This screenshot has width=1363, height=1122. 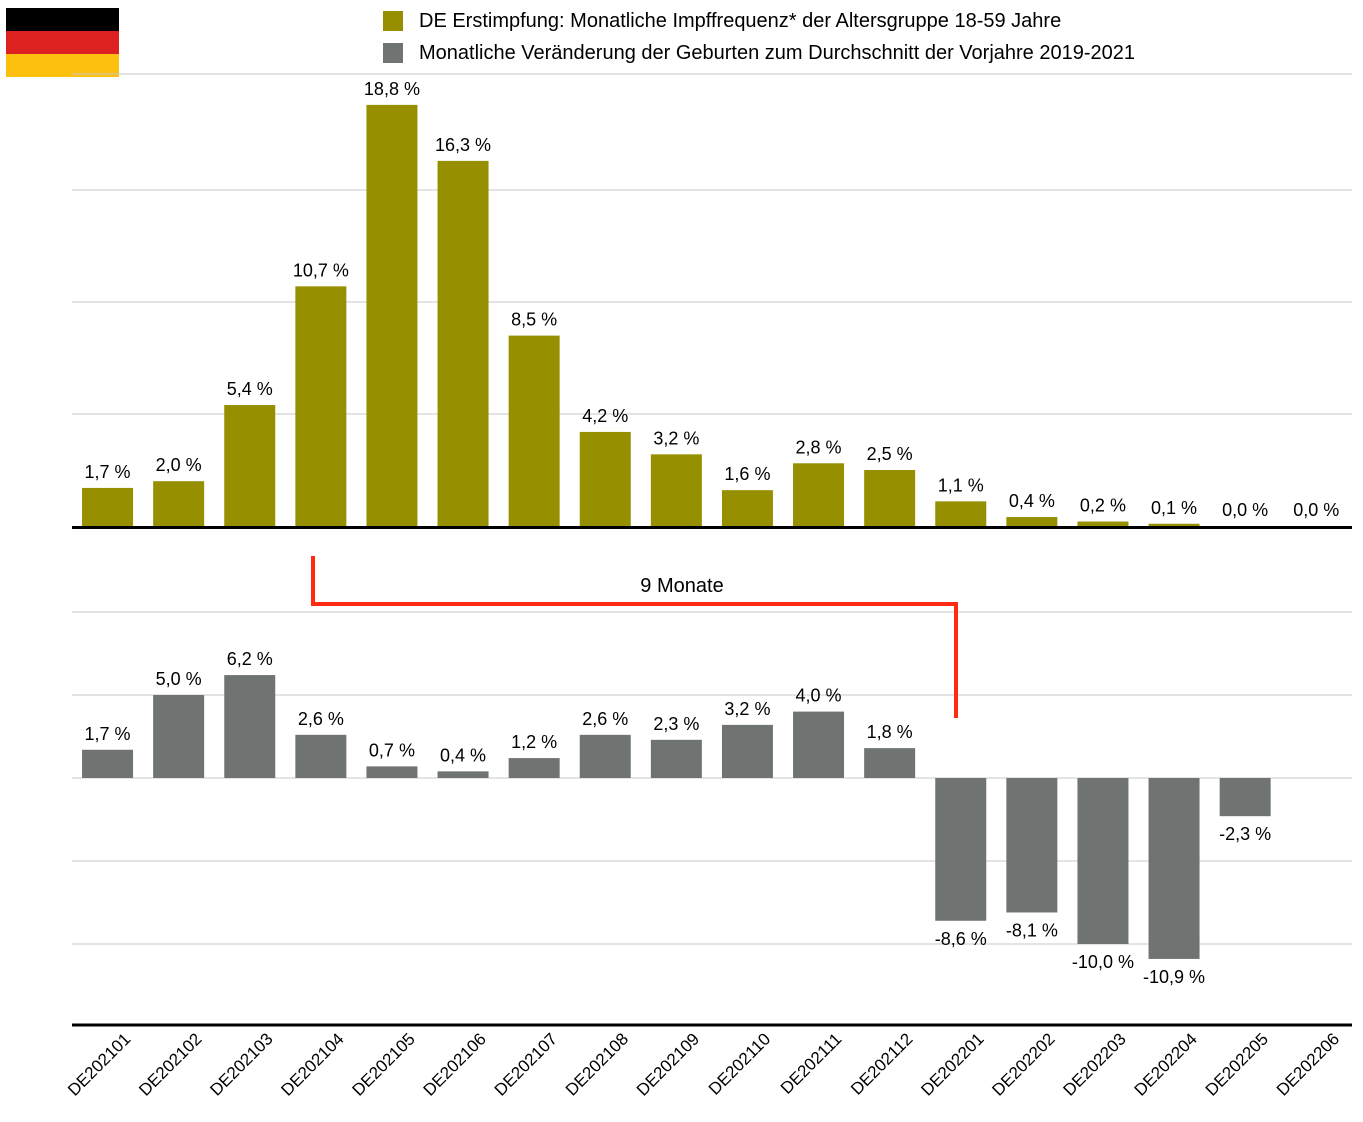 What do you see at coordinates (392, 315) in the screenshot?
I see `bar-vaccination-DE202105` at bounding box center [392, 315].